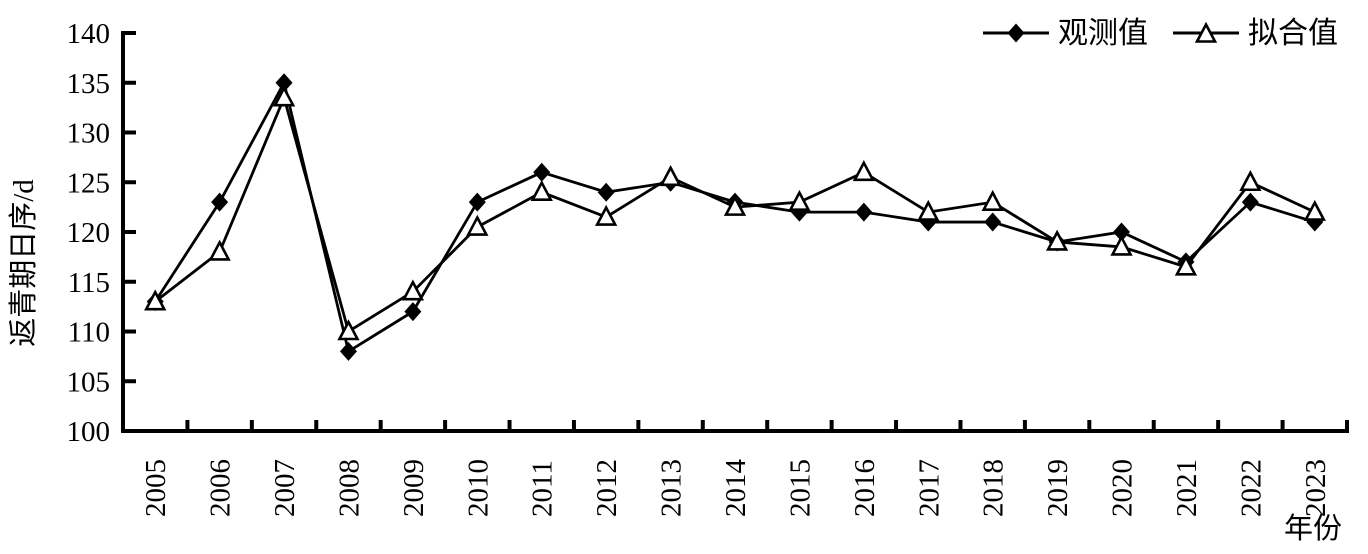 The width and height of the screenshot is (1368, 554). What do you see at coordinates (89, 84) in the screenshot?
I see `y-tick-label: 135` at bounding box center [89, 84].